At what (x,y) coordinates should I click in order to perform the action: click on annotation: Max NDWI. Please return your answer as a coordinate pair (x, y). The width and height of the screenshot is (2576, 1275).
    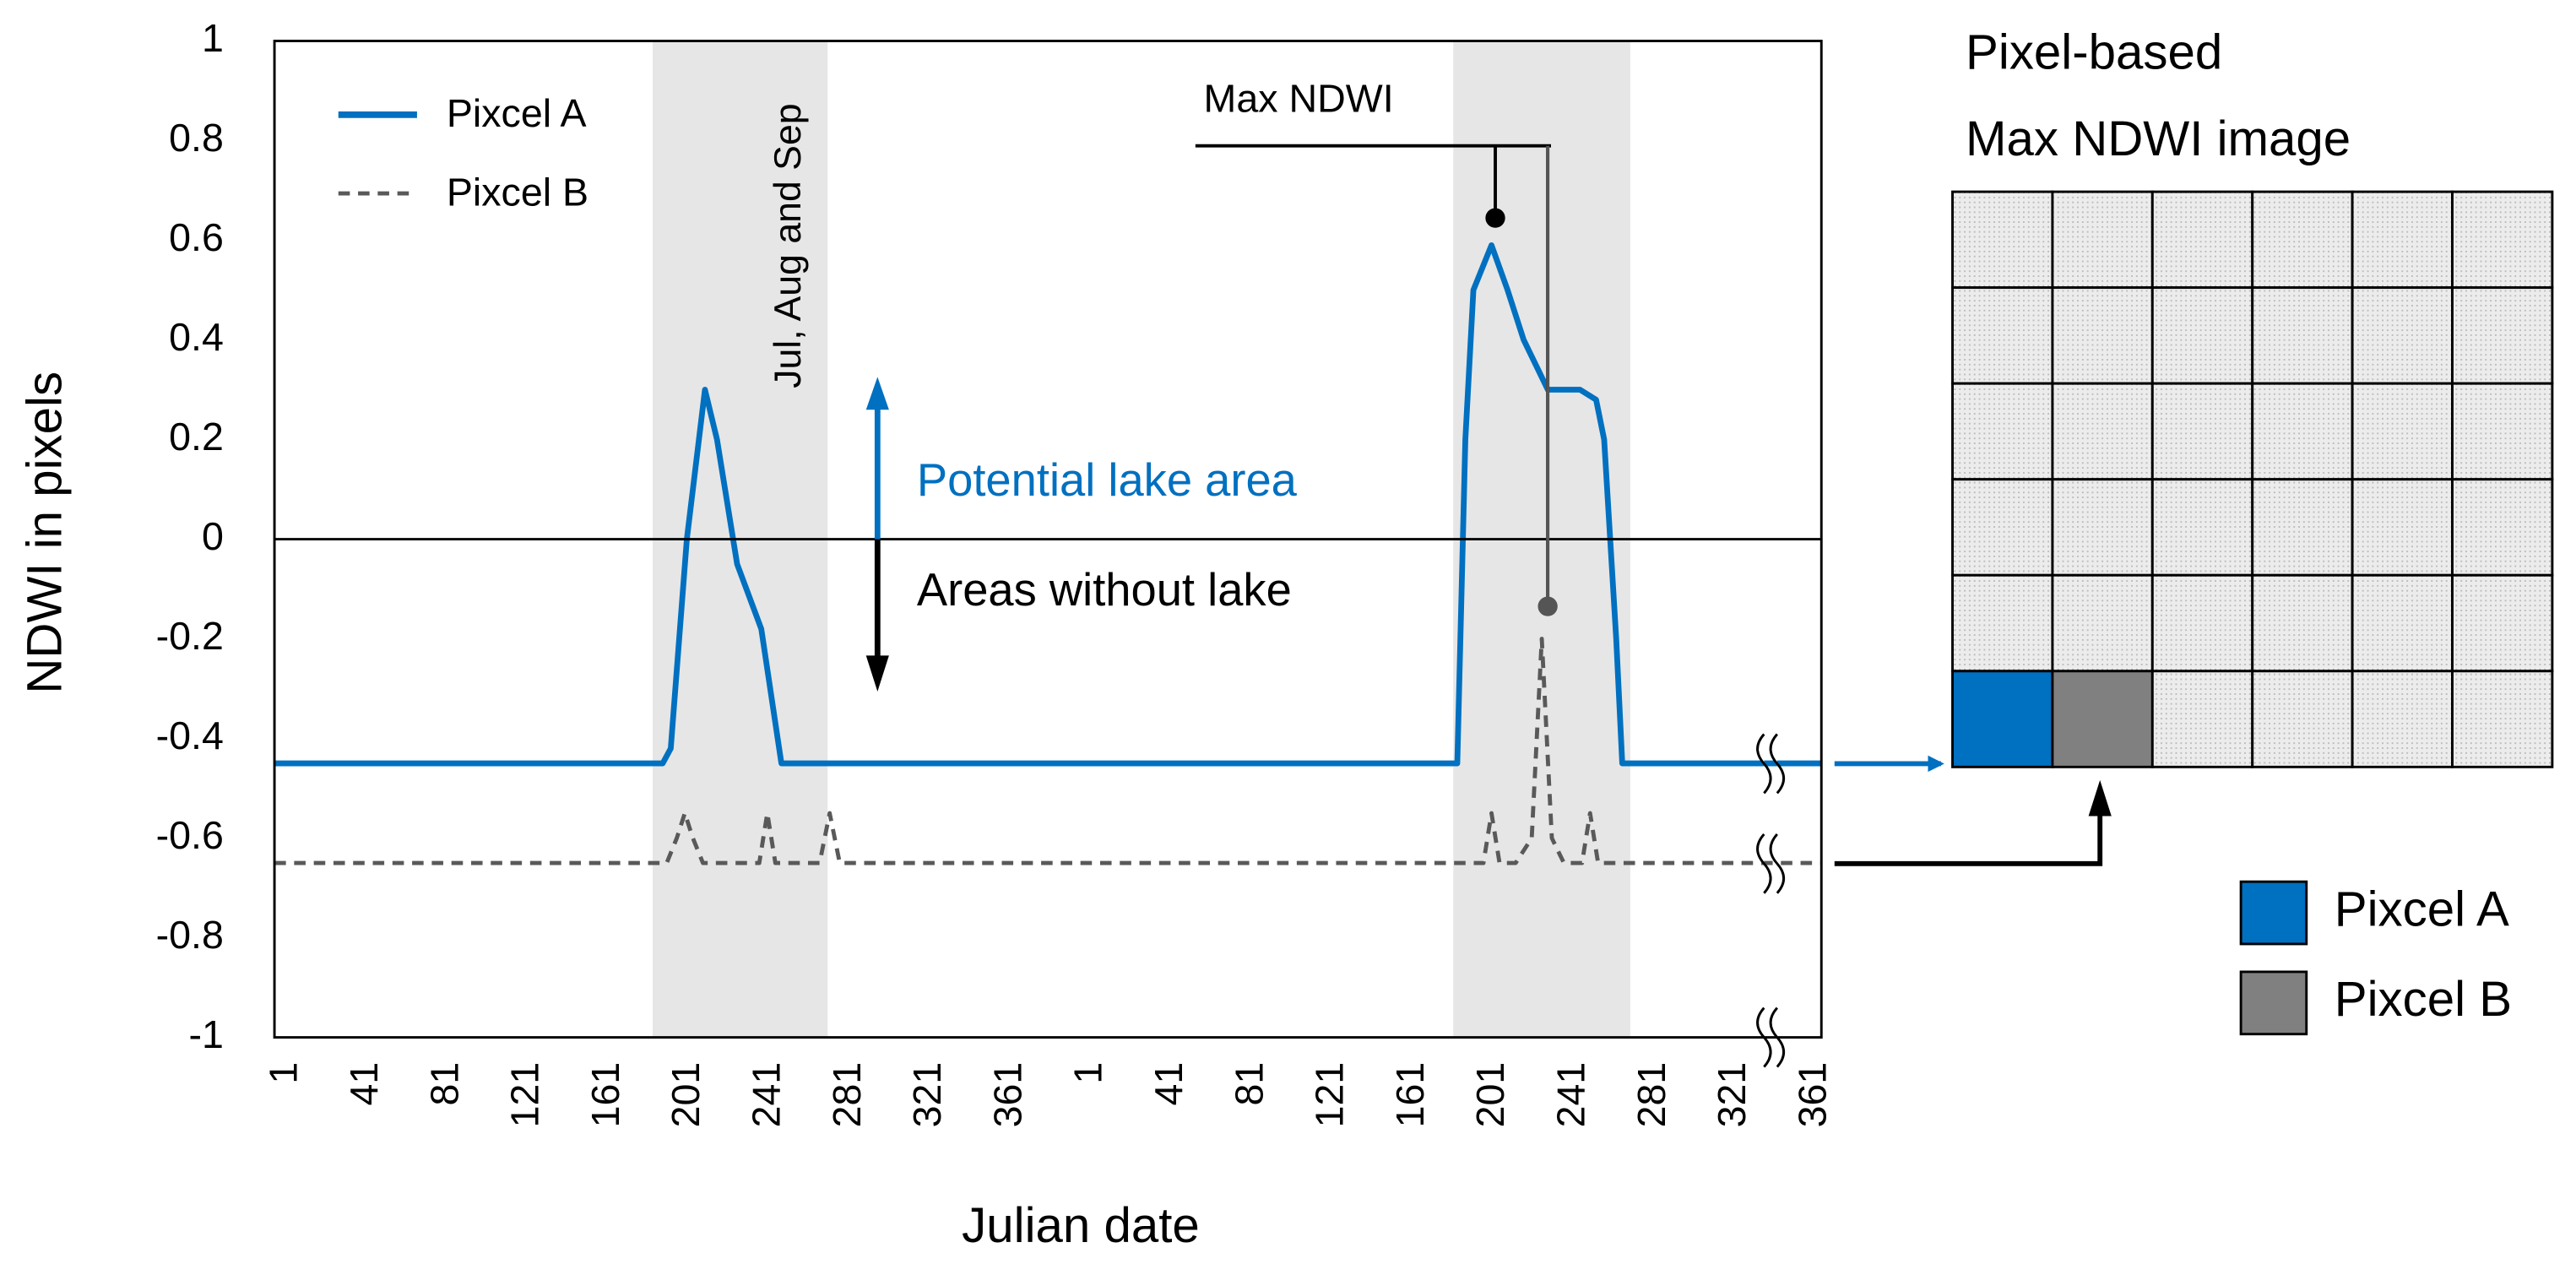
    Looking at the image, I should click on (1299, 99).